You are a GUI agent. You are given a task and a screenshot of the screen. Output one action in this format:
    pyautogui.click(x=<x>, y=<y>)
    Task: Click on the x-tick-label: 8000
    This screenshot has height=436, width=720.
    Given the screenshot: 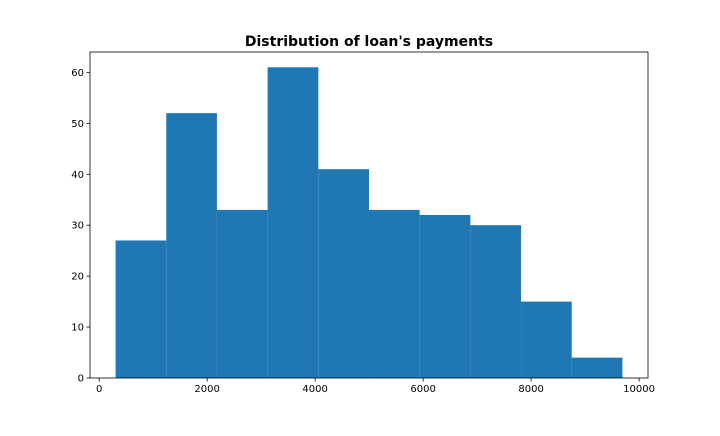 What is the action you would take?
    pyautogui.click(x=530, y=389)
    